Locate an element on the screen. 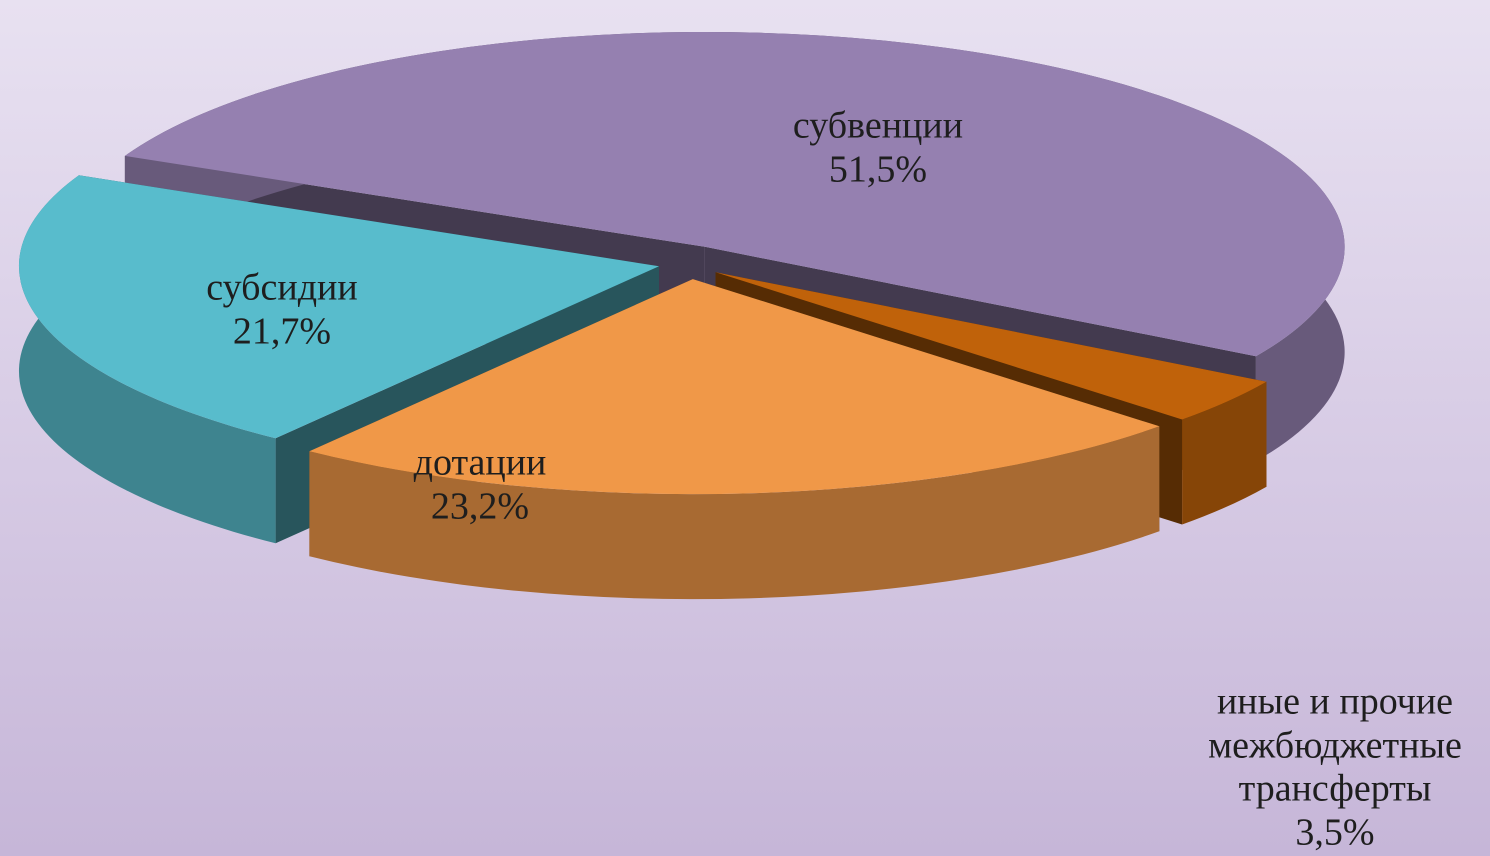 Image resolution: width=1490 pixels, height=856 pixels. slice-label: дотации 23,2% is located at coordinates (480, 484).